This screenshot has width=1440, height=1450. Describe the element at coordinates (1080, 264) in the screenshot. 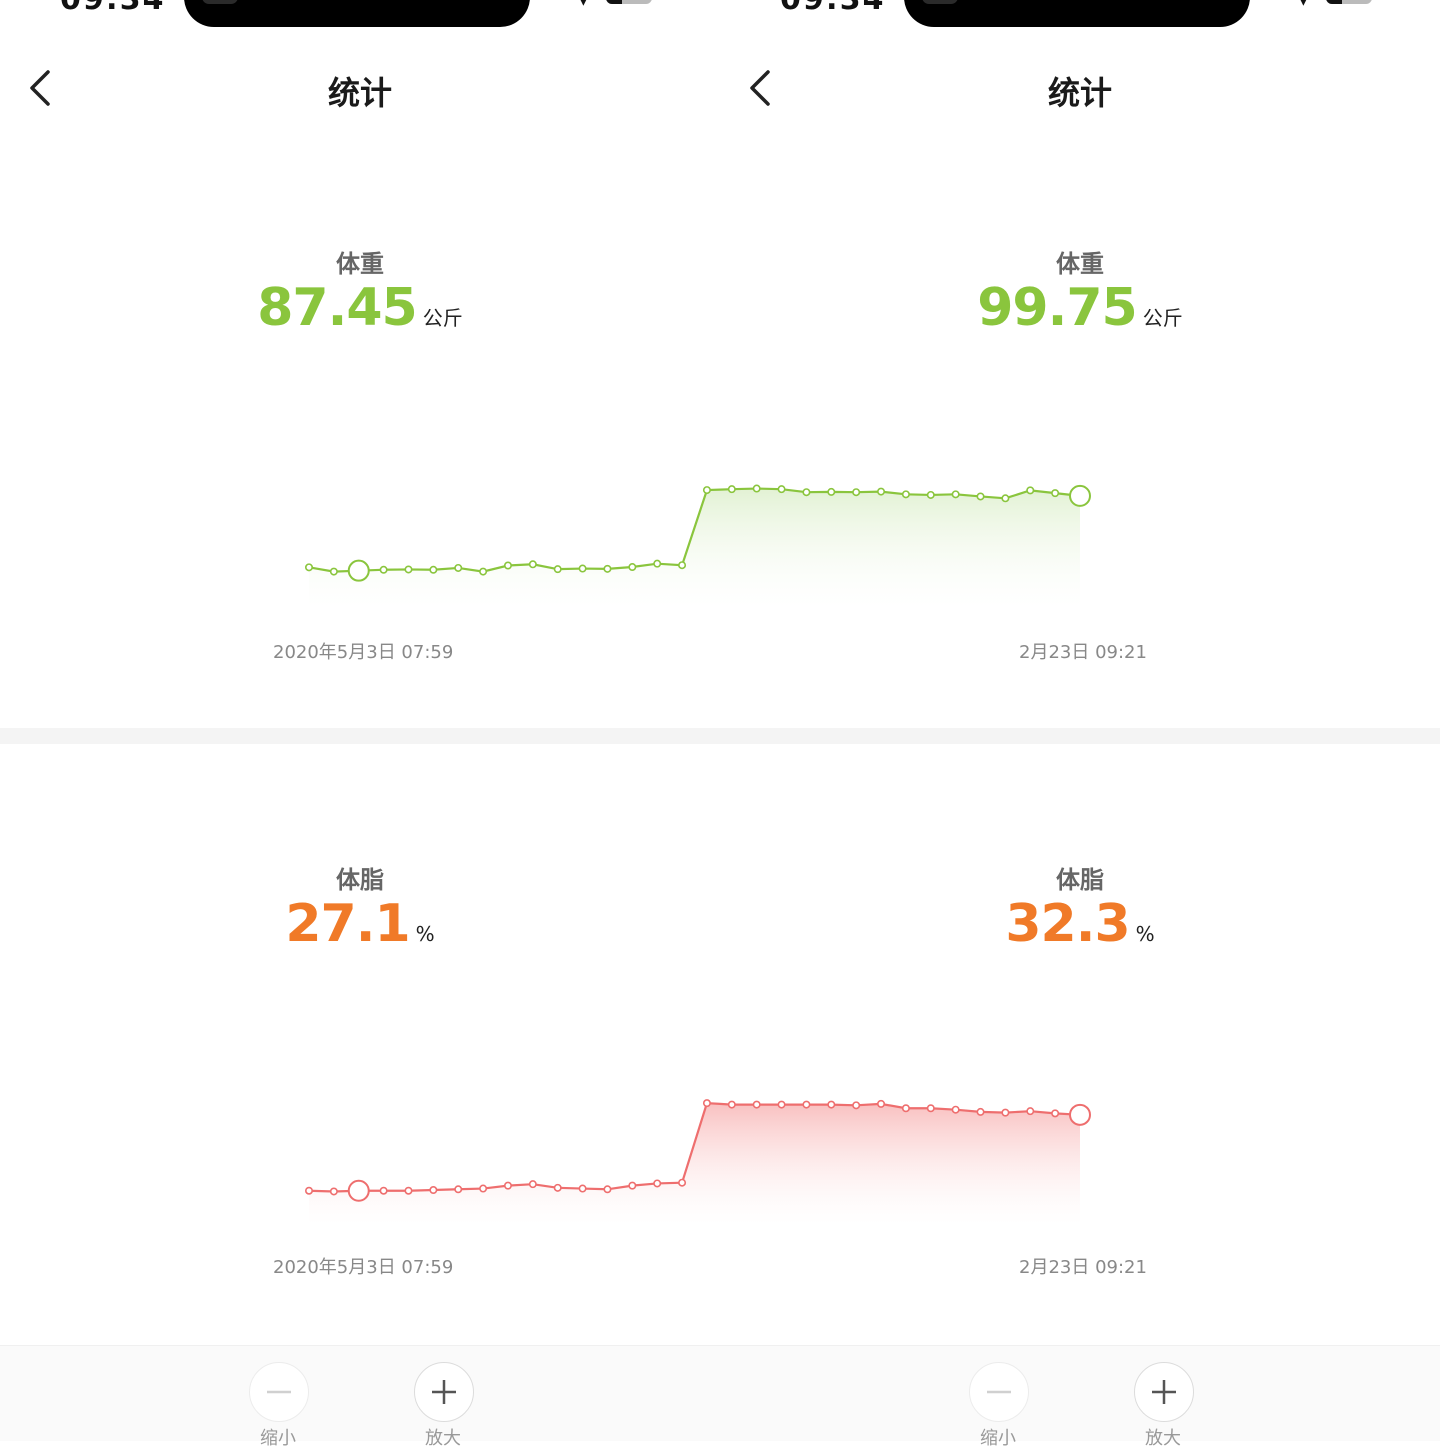

I see `weight-label: 体重` at that location.